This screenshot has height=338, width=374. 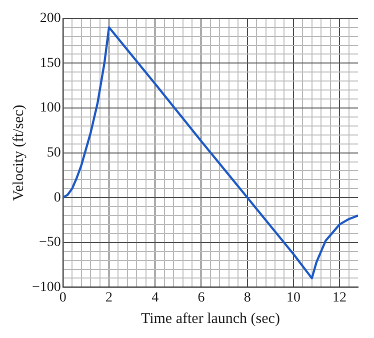 What do you see at coordinates (53, 152) in the screenshot?
I see `y-tick-label: 50` at bounding box center [53, 152].